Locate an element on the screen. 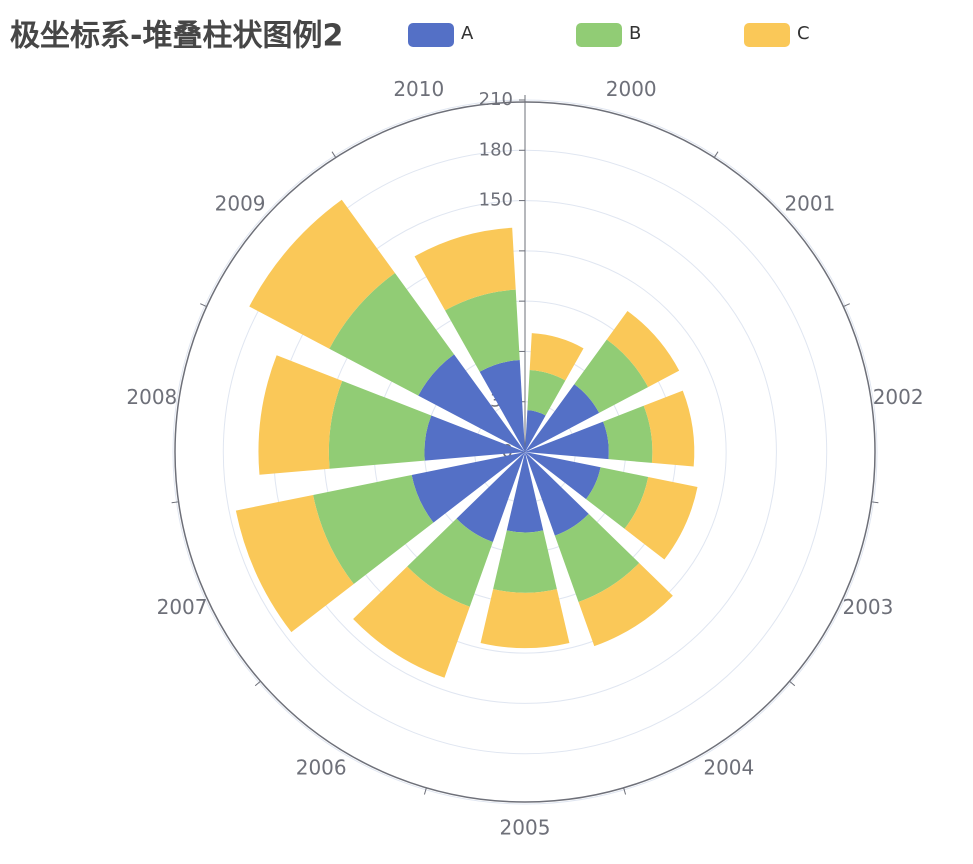 The height and width of the screenshot is (864, 973). angle-label: 2010 is located at coordinates (418, 89).